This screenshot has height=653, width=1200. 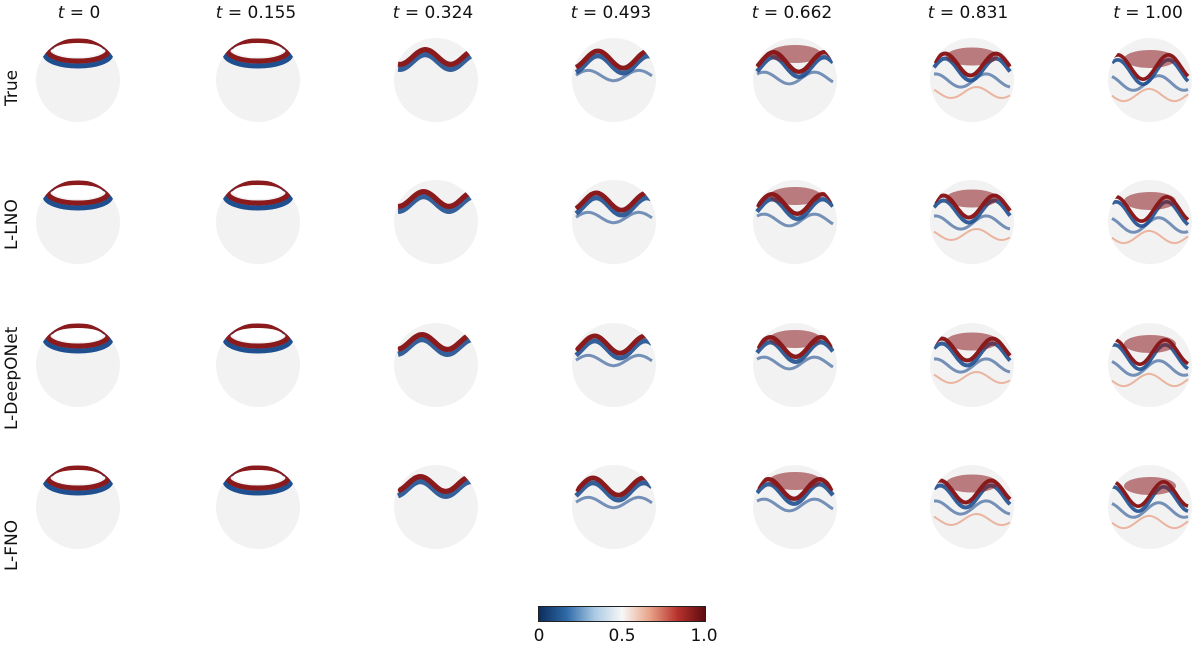 I want to click on colorbar-tick-min: 0, so click(x=539, y=636).